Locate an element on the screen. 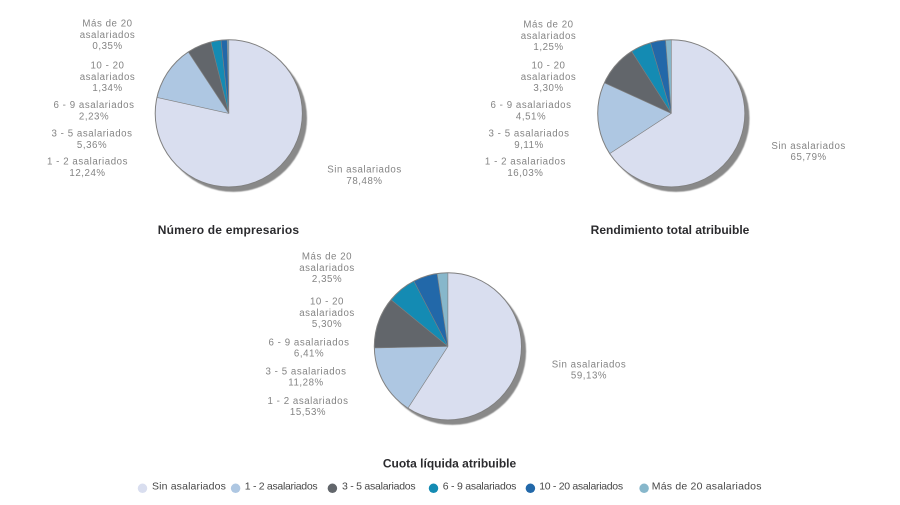  svg-text: 10 - 20 asalariados is located at coordinates (581, 487).